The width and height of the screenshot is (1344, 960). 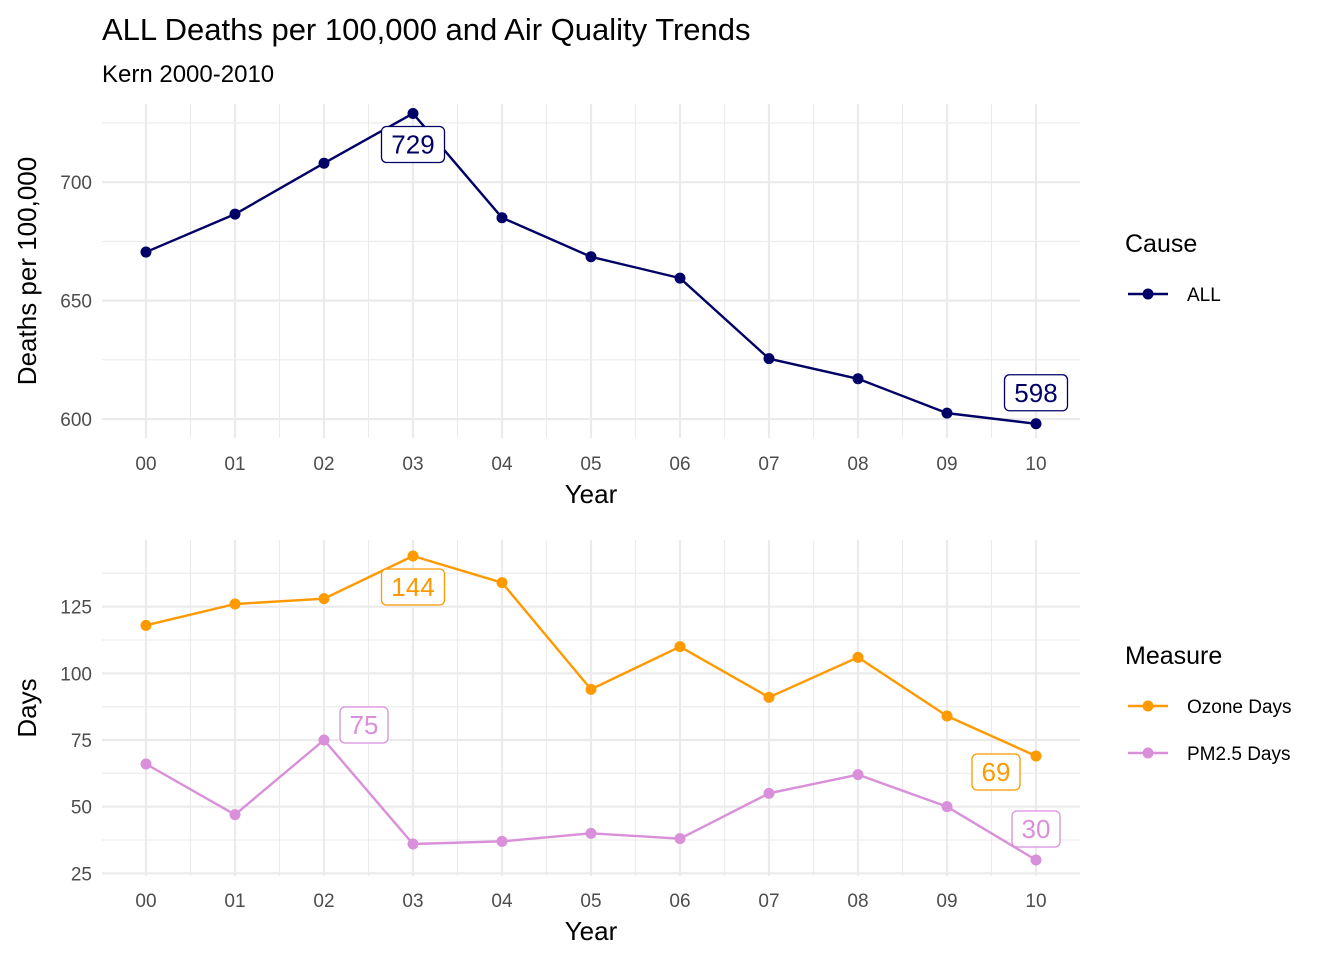 What do you see at coordinates (81, 874) in the screenshot?
I see `y-tick-label: 25` at bounding box center [81, 874].